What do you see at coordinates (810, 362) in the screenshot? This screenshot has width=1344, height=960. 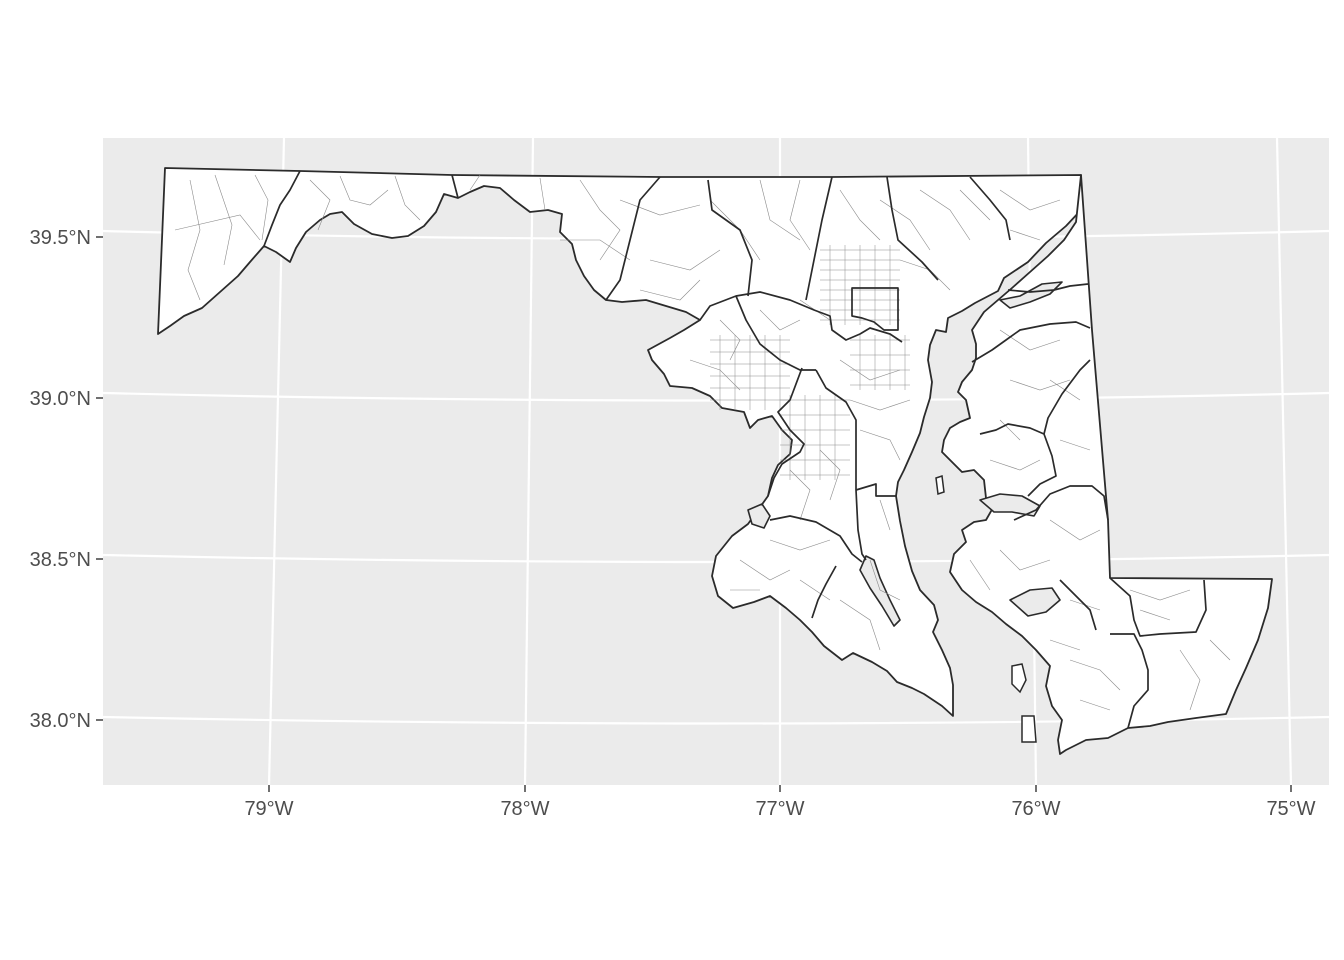 I see `urban-tract-clusters` at bounding box center [810, 362].